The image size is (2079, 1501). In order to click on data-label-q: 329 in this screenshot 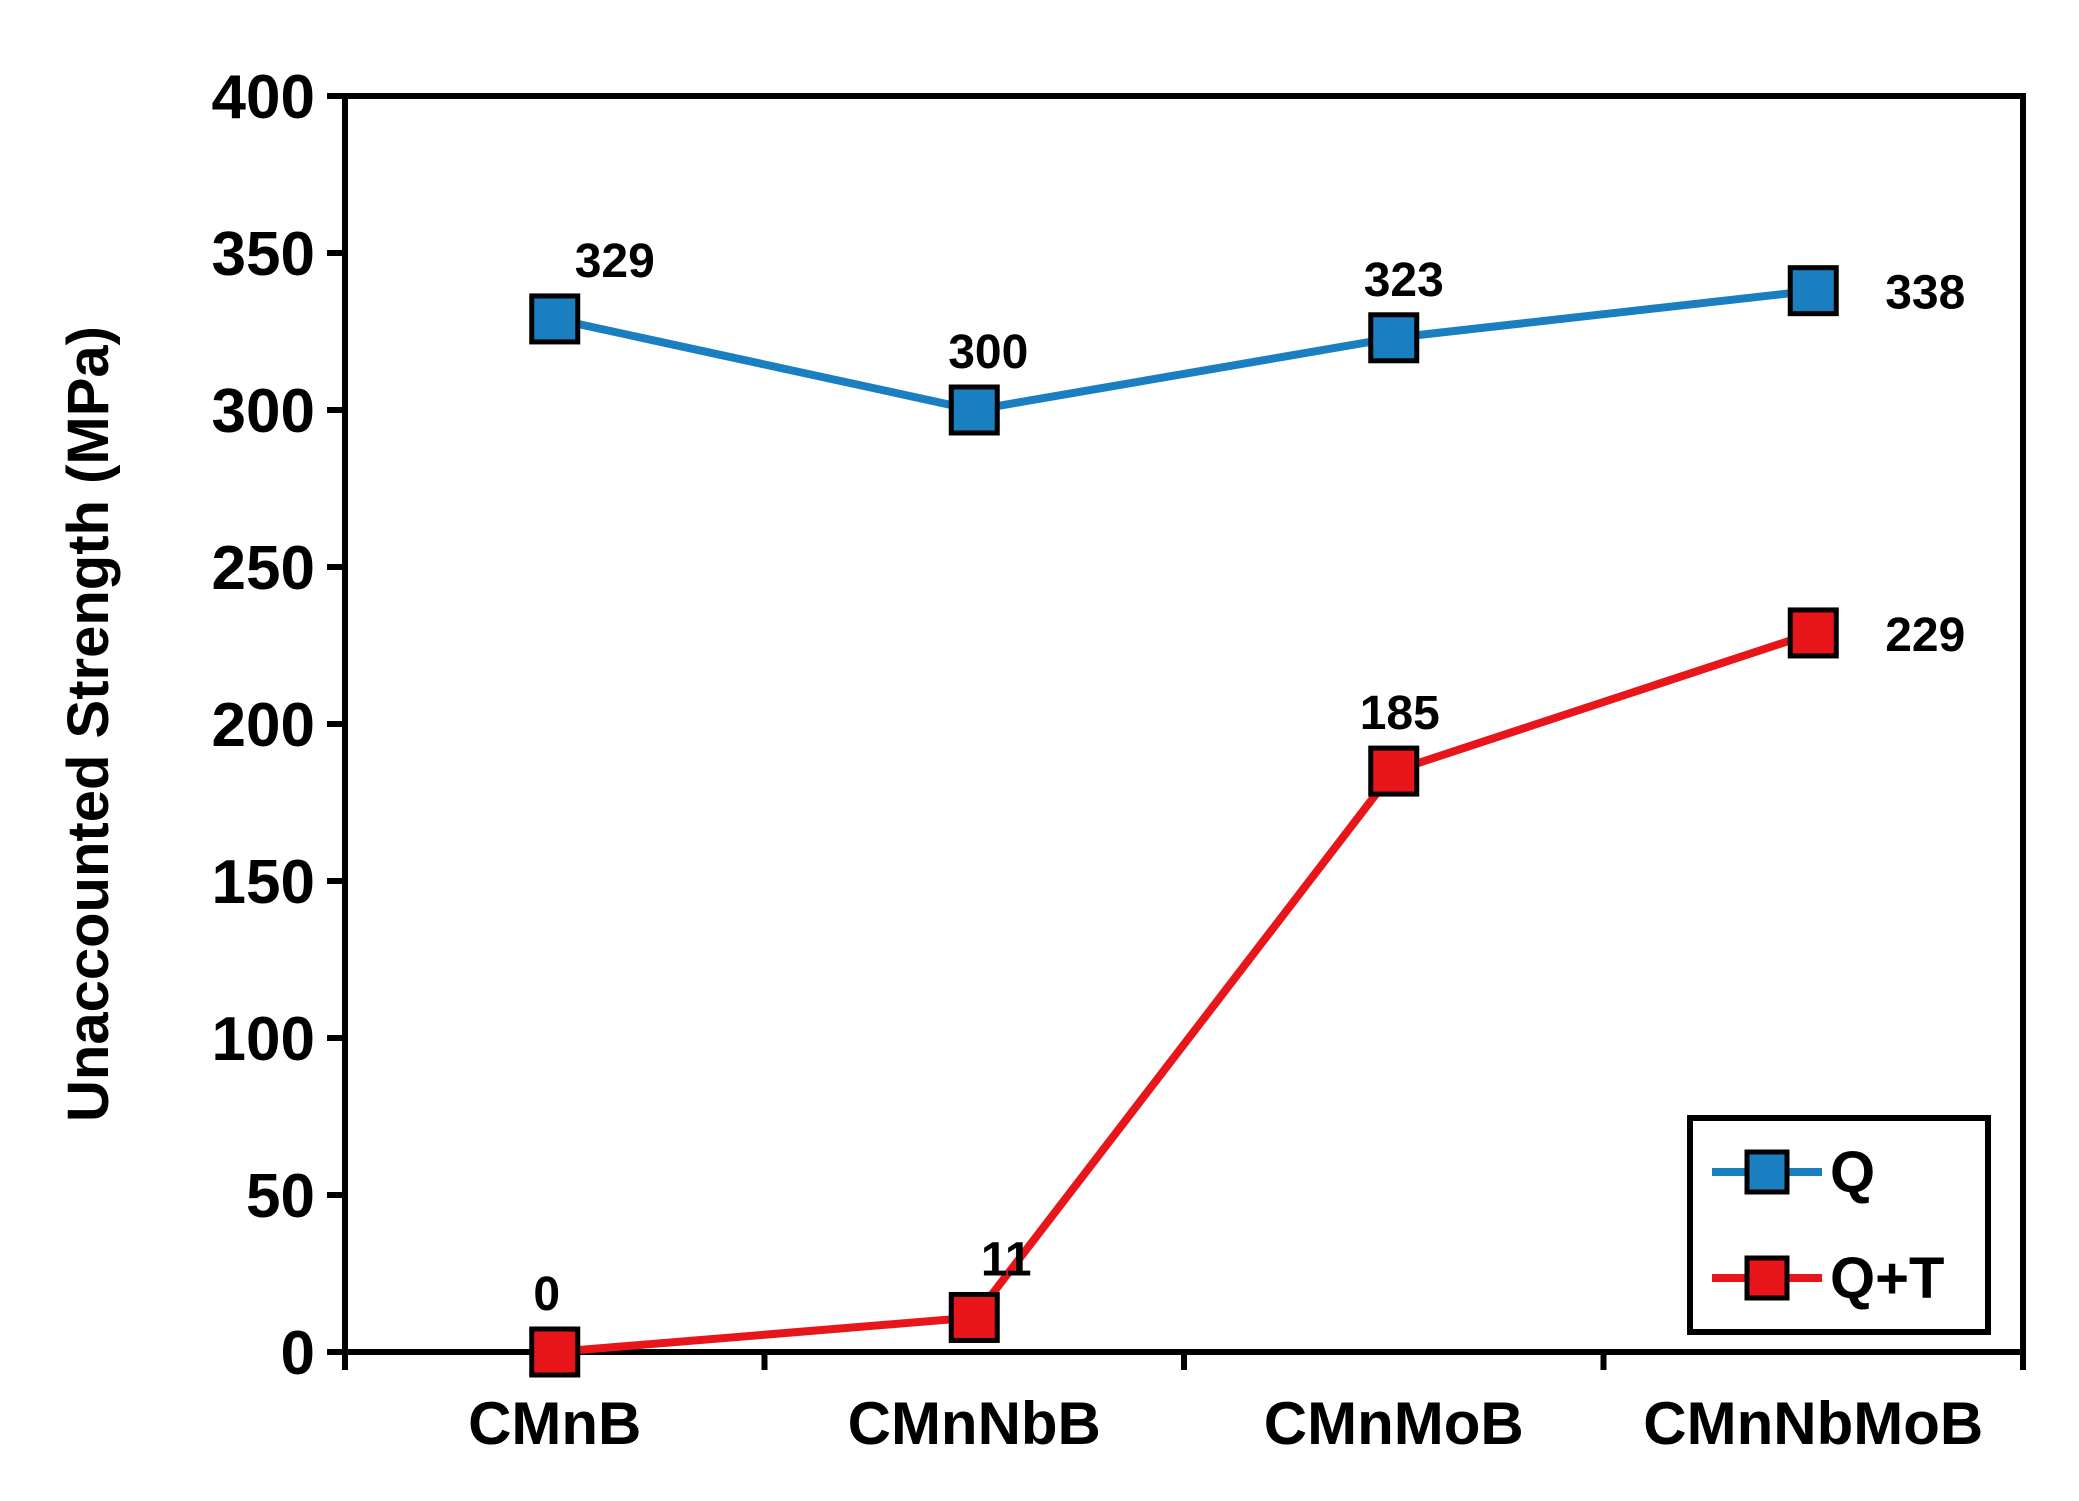, I will do `click(615, 261)`.